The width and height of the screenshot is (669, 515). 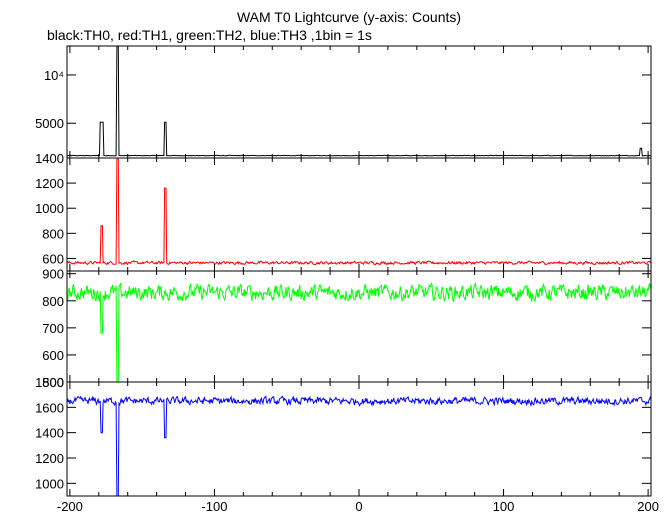 What do you see at coordinates (53, 382) in the screenshot?
I see `y-tick-label: 500` at bounding box center [53, 382].